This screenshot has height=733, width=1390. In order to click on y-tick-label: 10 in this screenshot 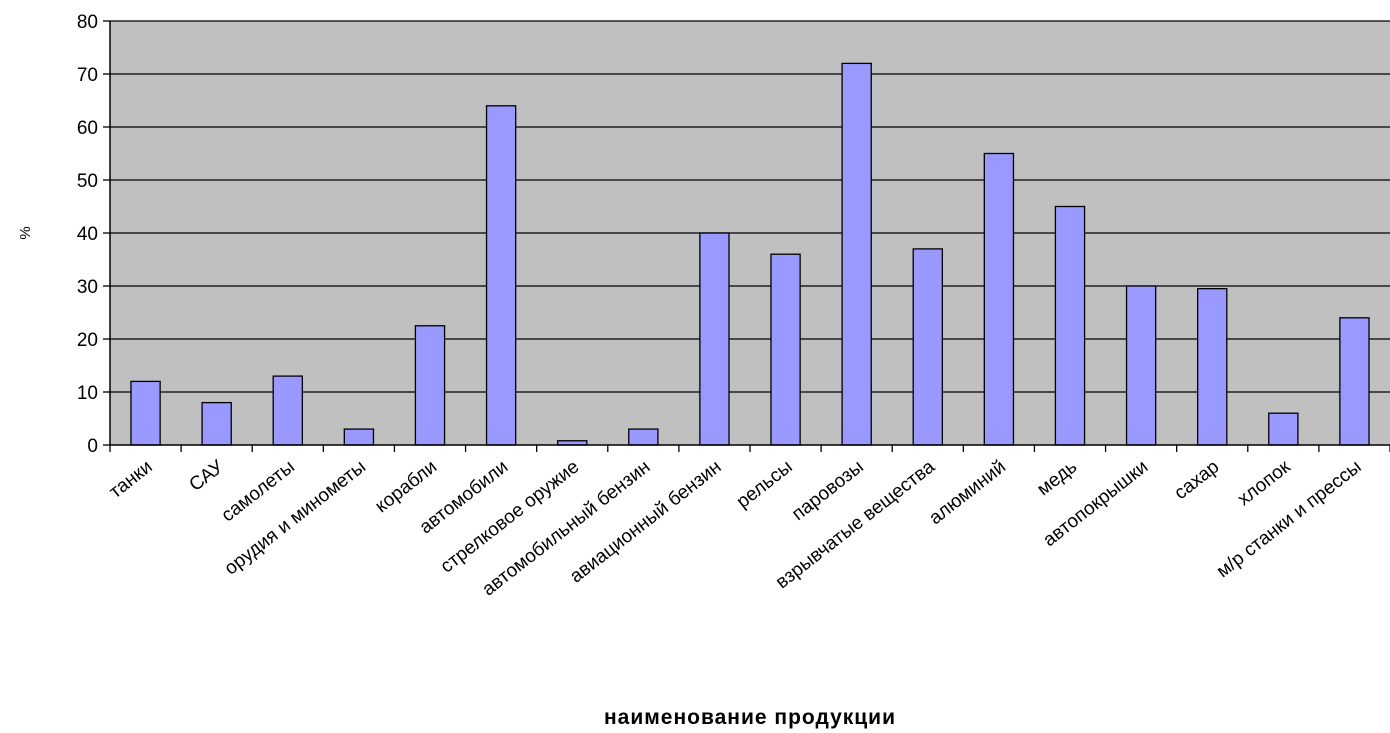, I will do `click(87, 393)`.